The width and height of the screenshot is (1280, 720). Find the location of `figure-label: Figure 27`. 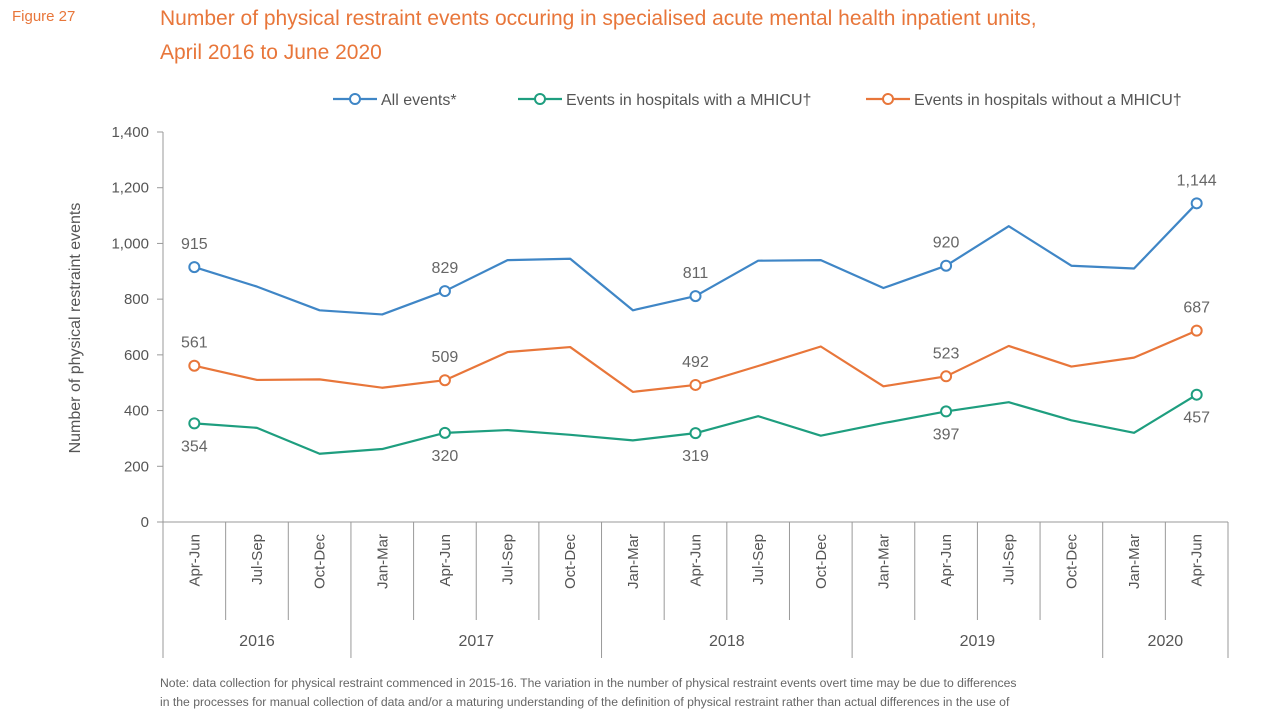

figure-label: Figure 27 is located at coordinates (44, 16).